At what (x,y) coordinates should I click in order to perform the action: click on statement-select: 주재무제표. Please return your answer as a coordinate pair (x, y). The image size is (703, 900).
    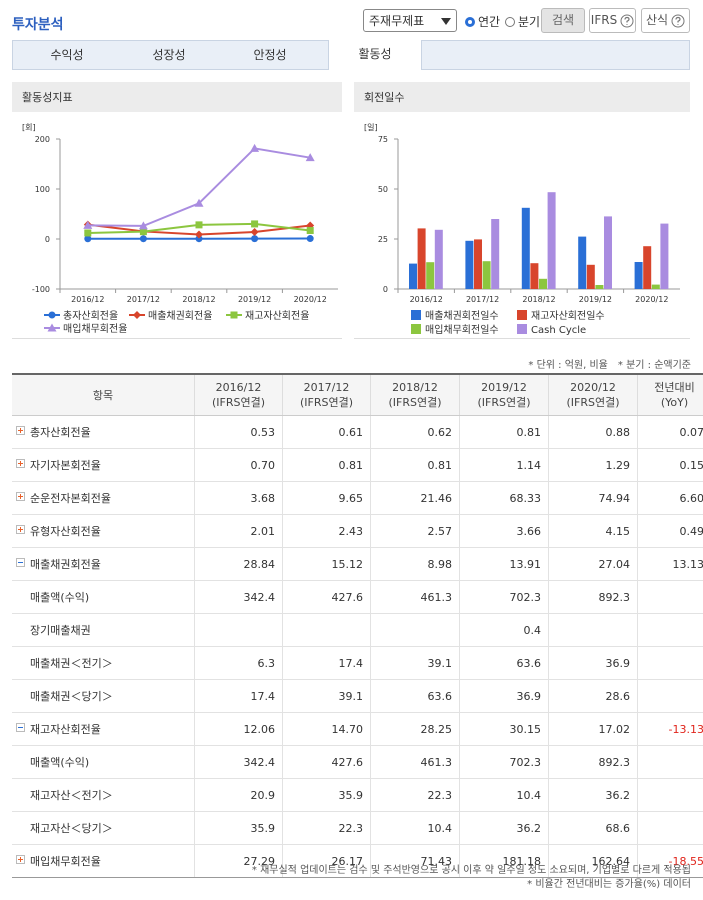
    Looking at the image, I should click on (410, 20).